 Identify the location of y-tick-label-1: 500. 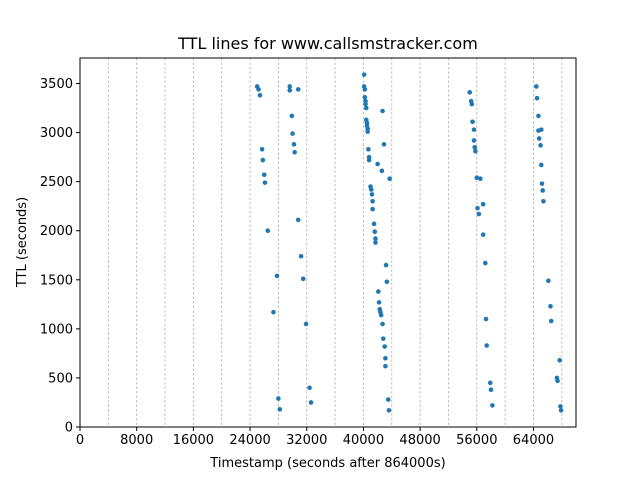
(60, 378).